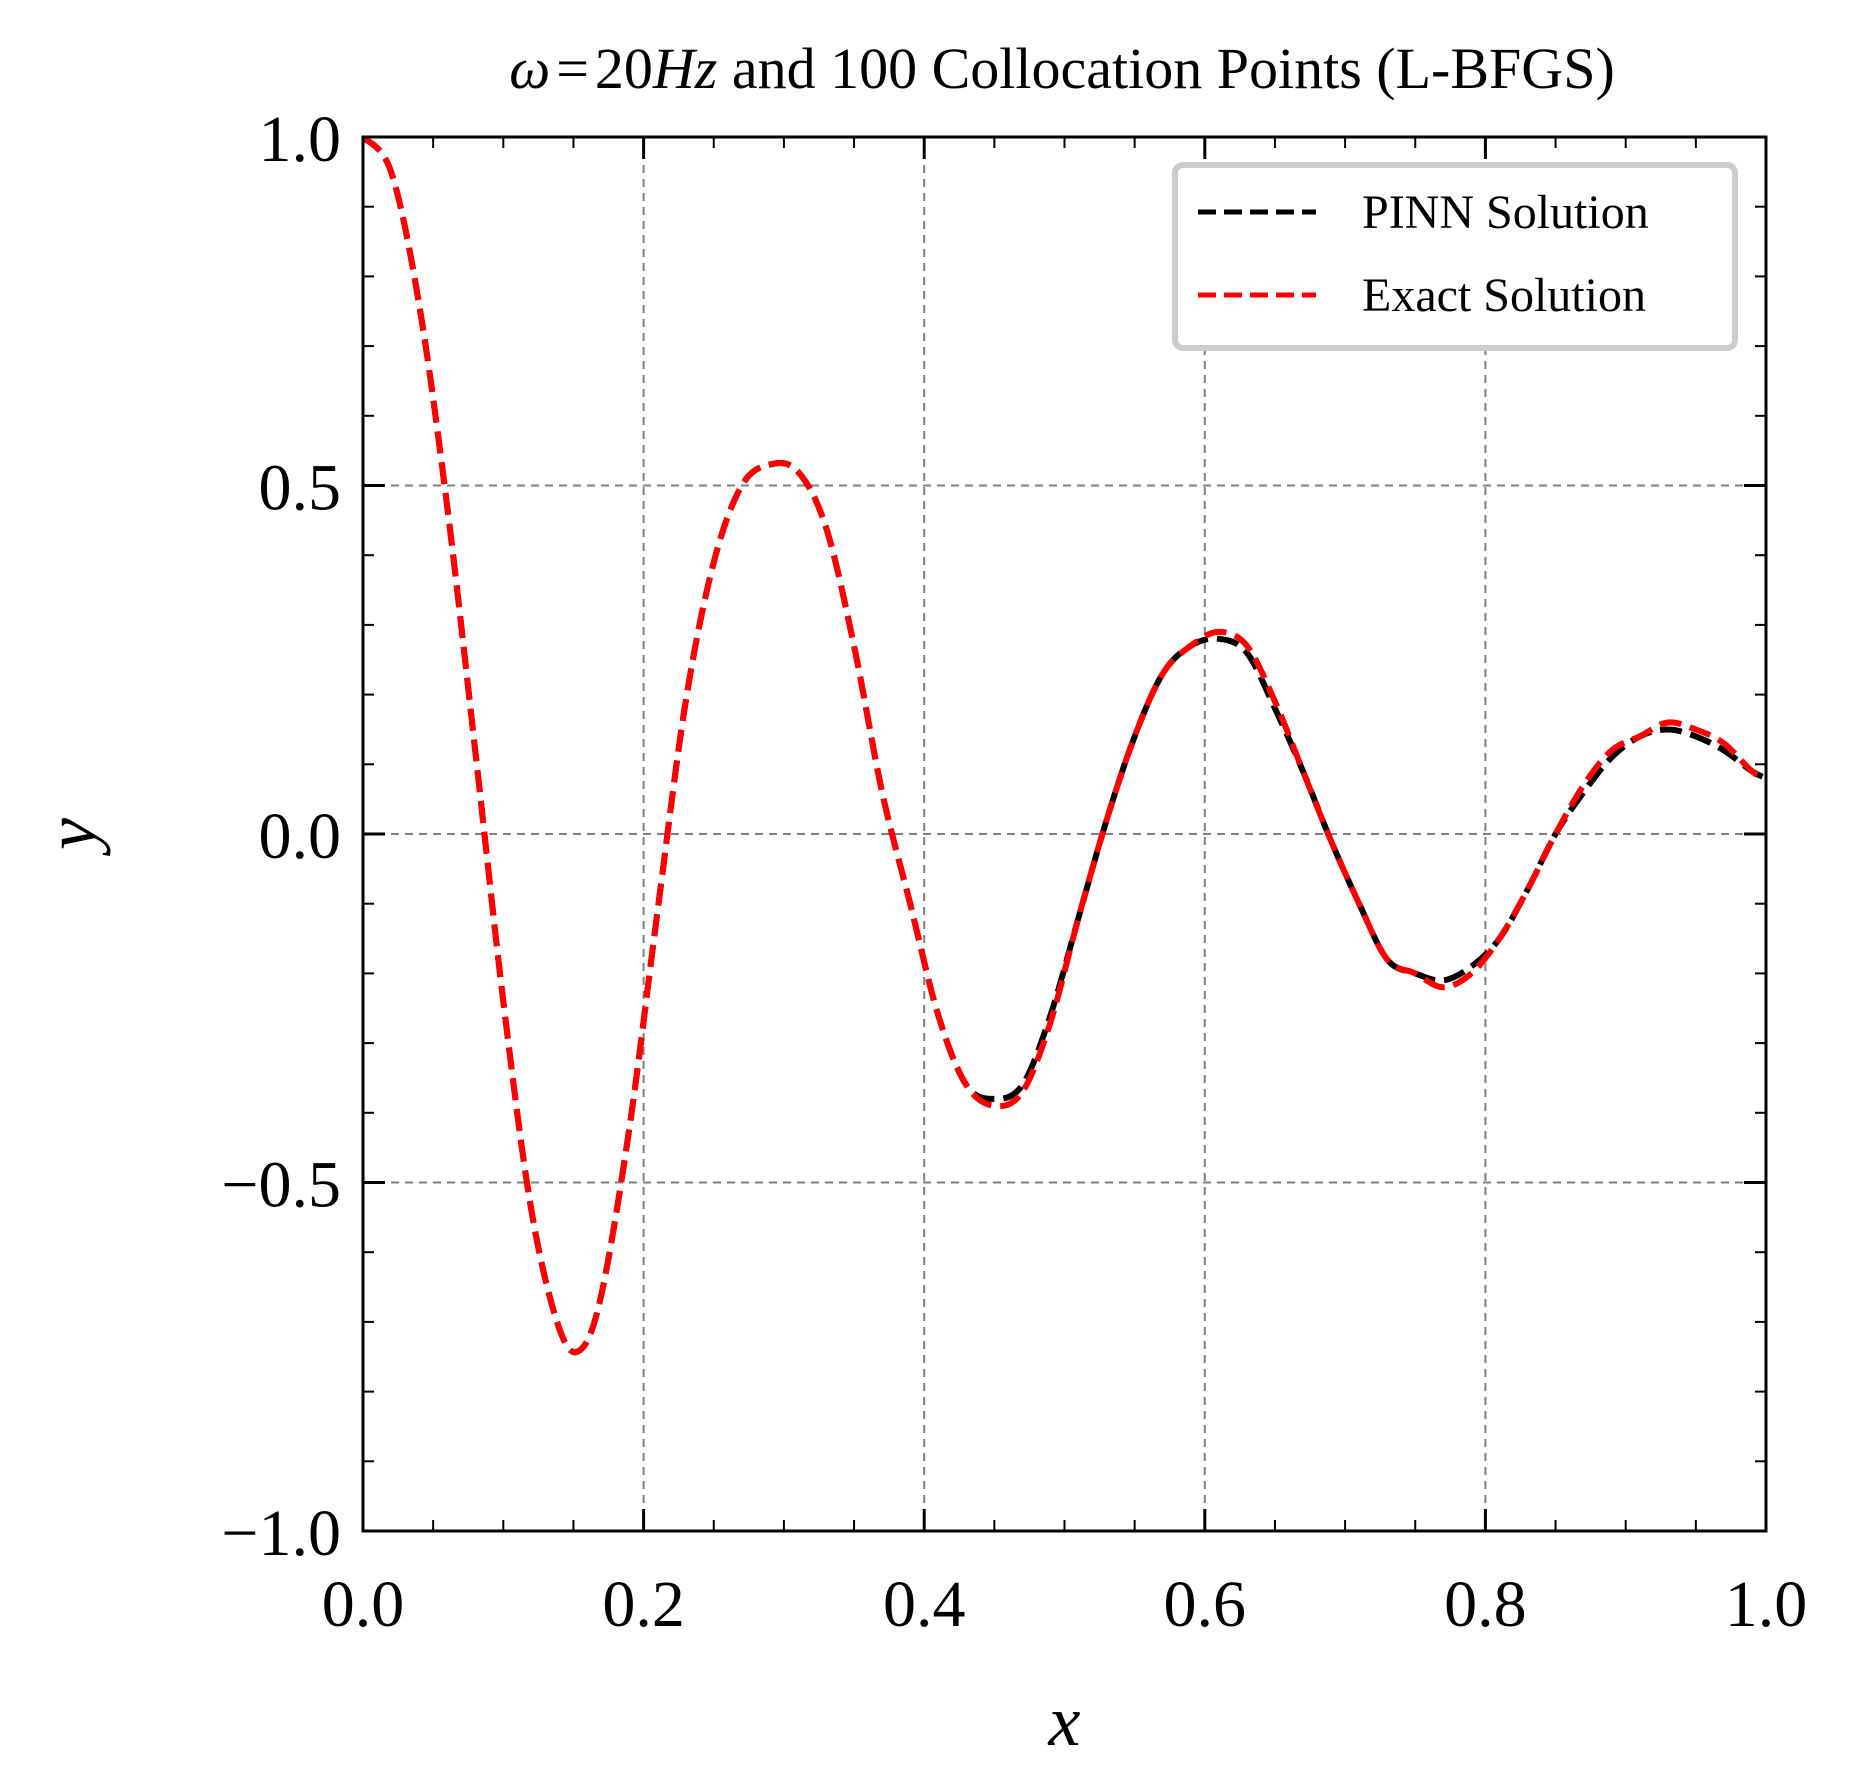  What do you see at coordinates (684, 68) in the screenshot?
I see `title-unit: Hz` at bounding box center [684, 68].